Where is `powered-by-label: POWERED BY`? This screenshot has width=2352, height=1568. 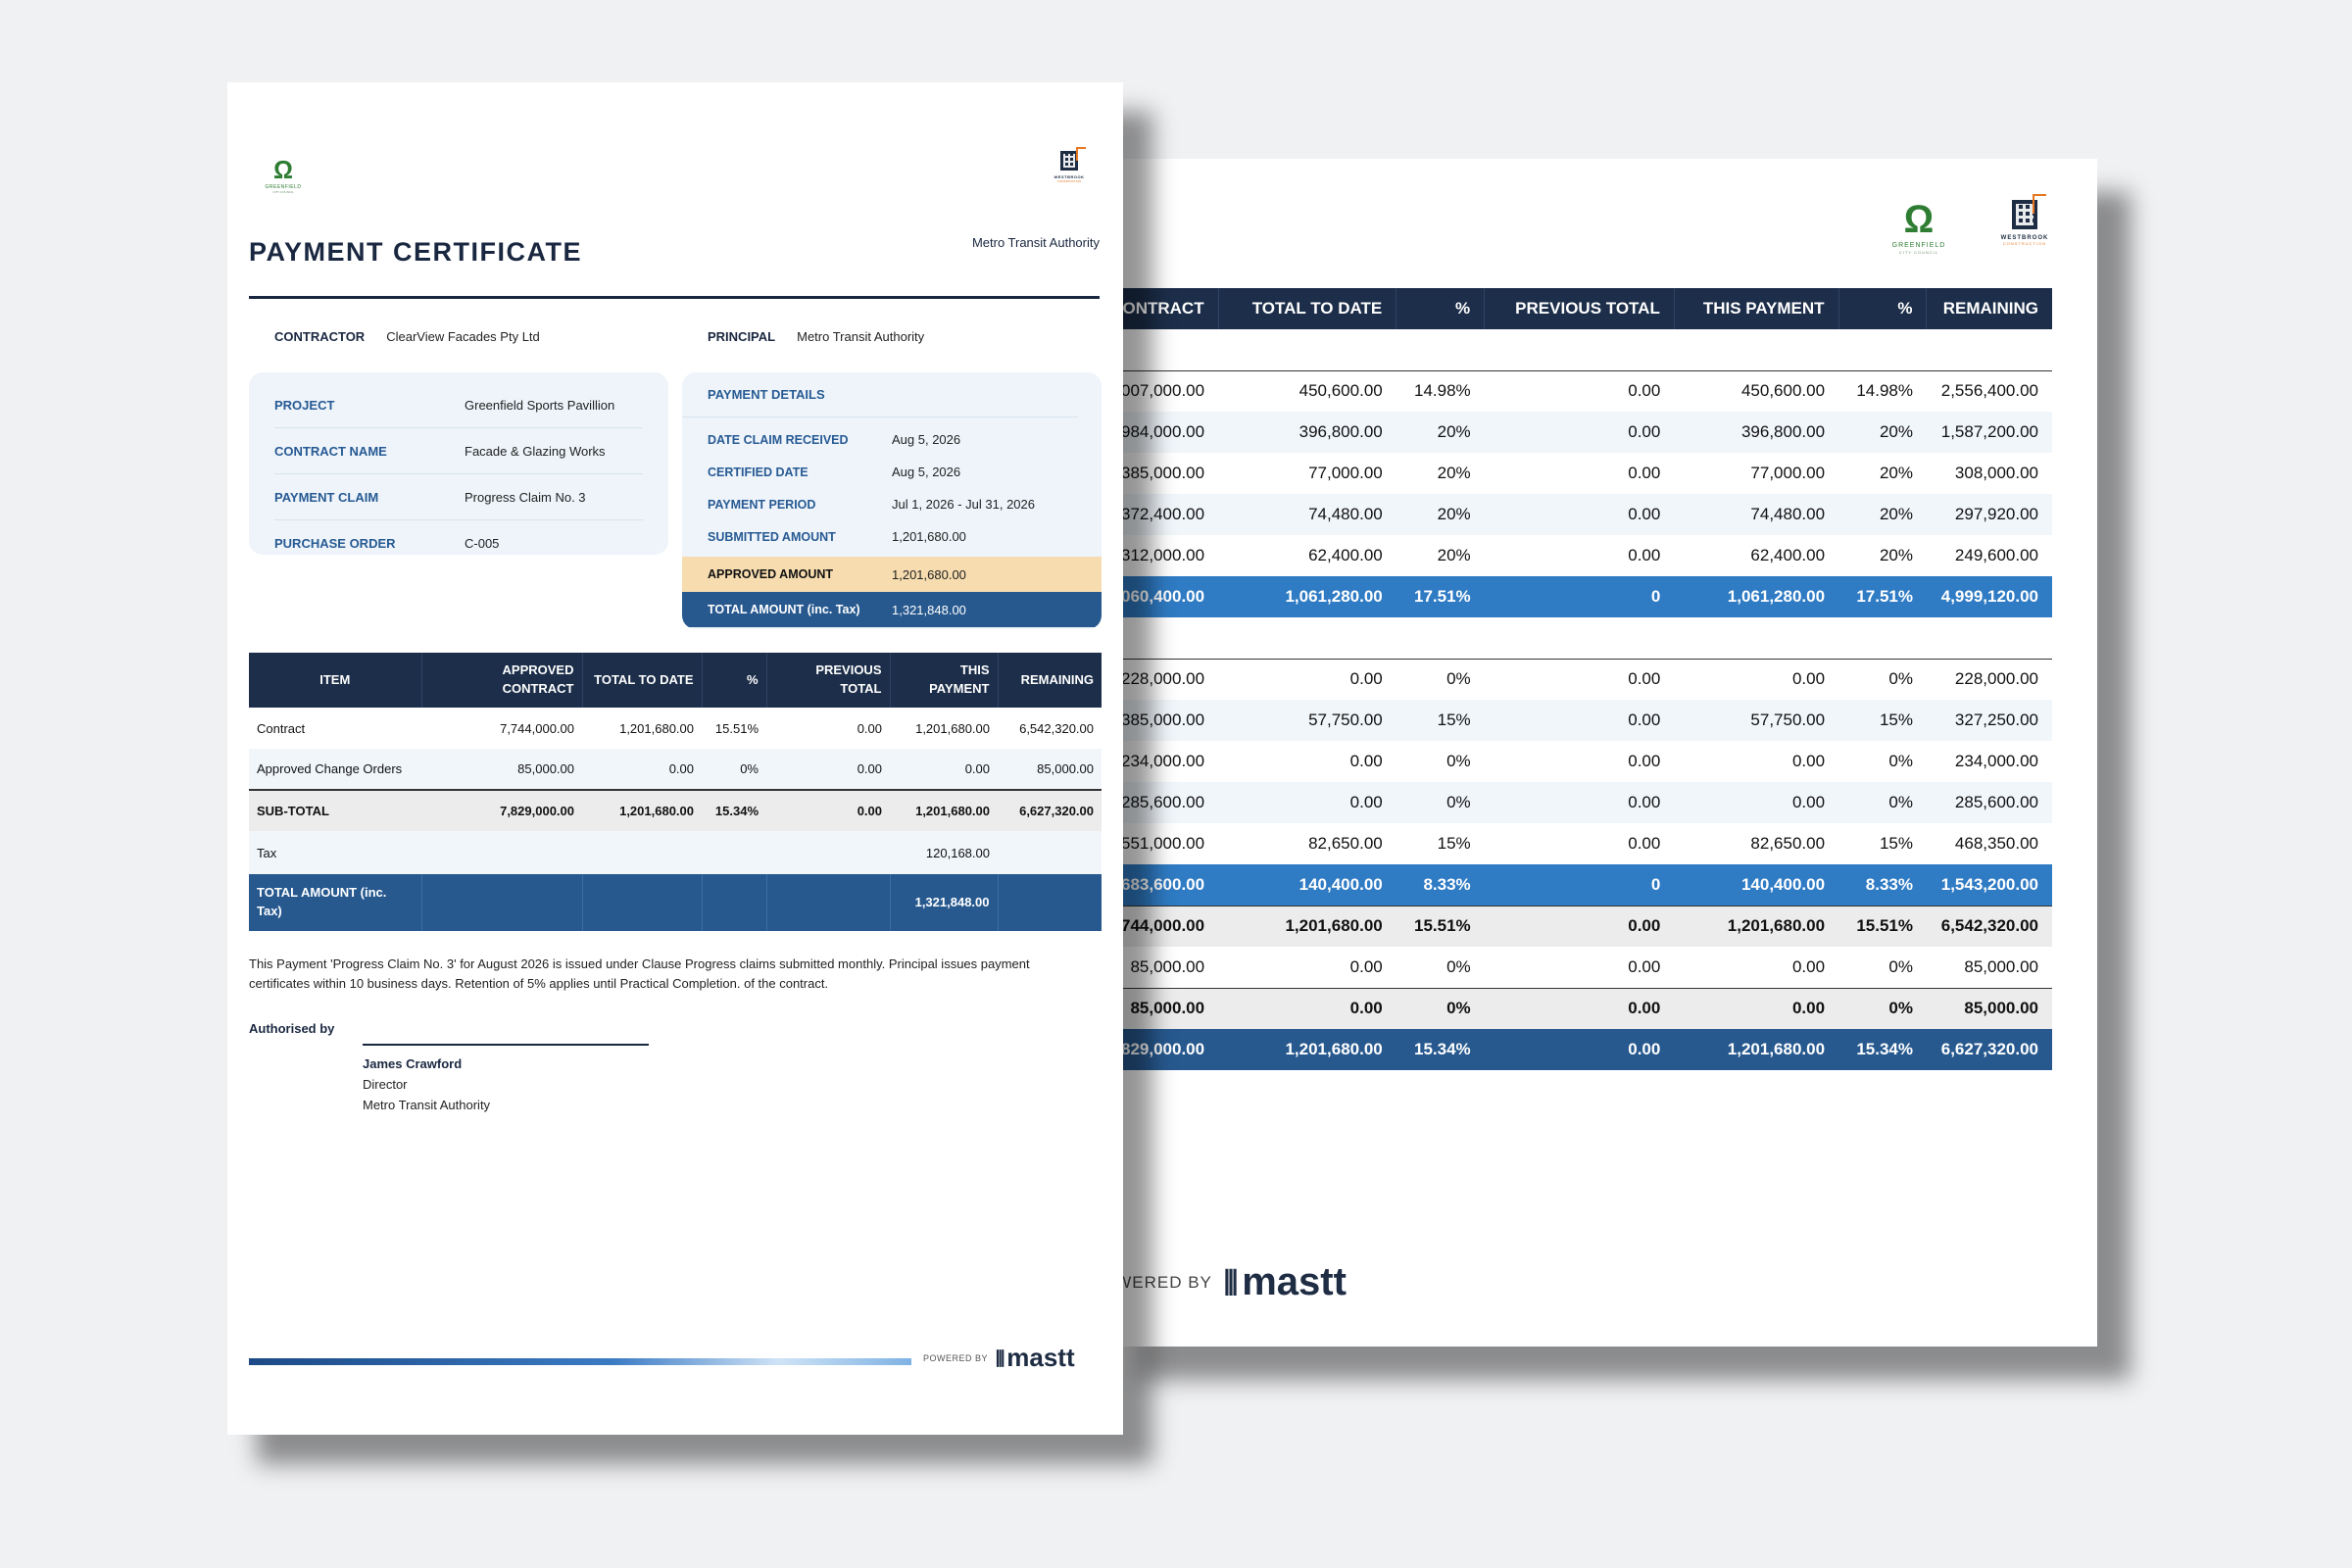 powered-by-label: POWERED BY is located at coordinates (956, 1357).